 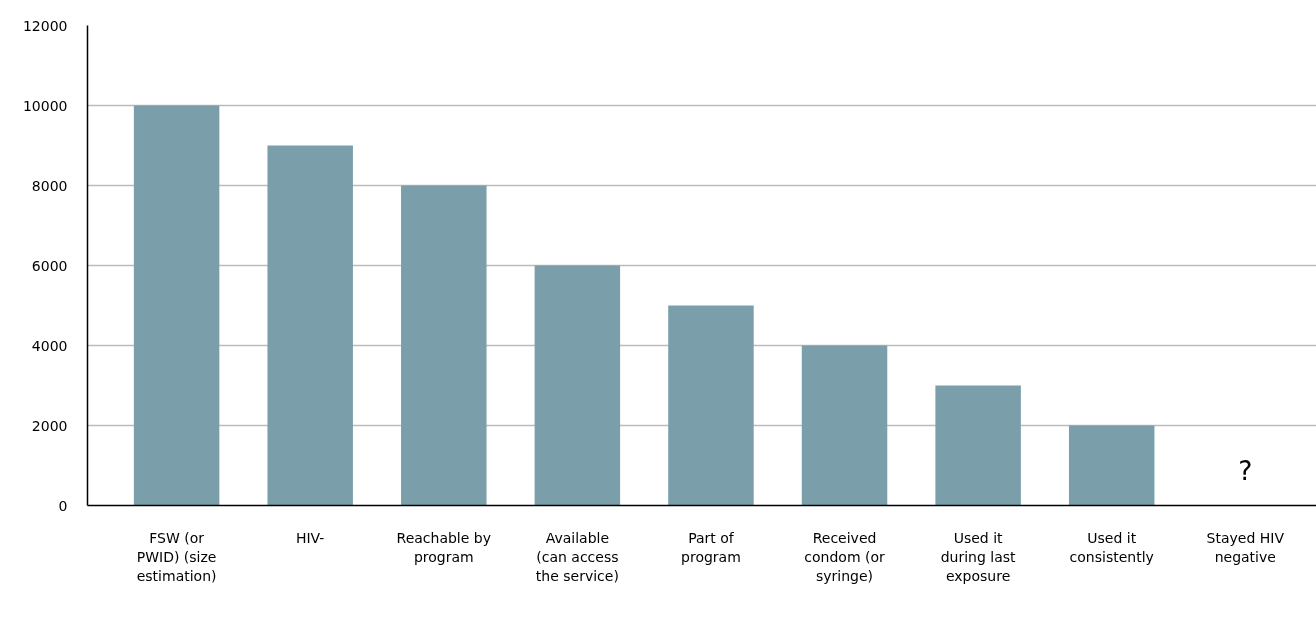 What do you see at coordinates (49, 265) in the screenshot?
I see `y-tick-label: 6000` at bounding box center [49, 265].